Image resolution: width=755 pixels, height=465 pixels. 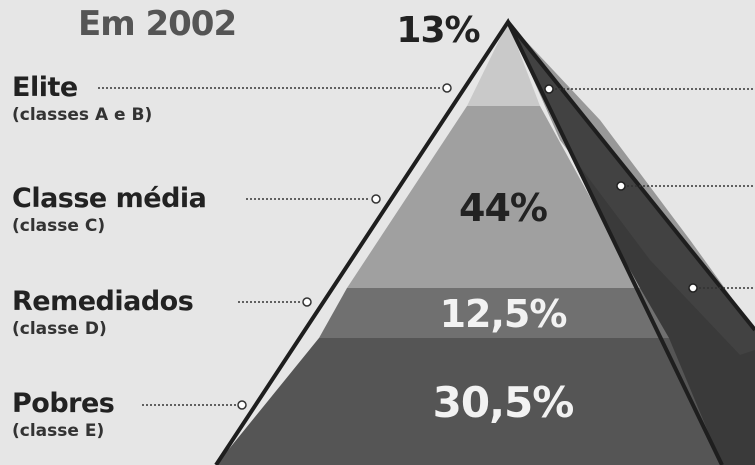 I want to click on leader-dot-pobres, so click(x=242, y=405).